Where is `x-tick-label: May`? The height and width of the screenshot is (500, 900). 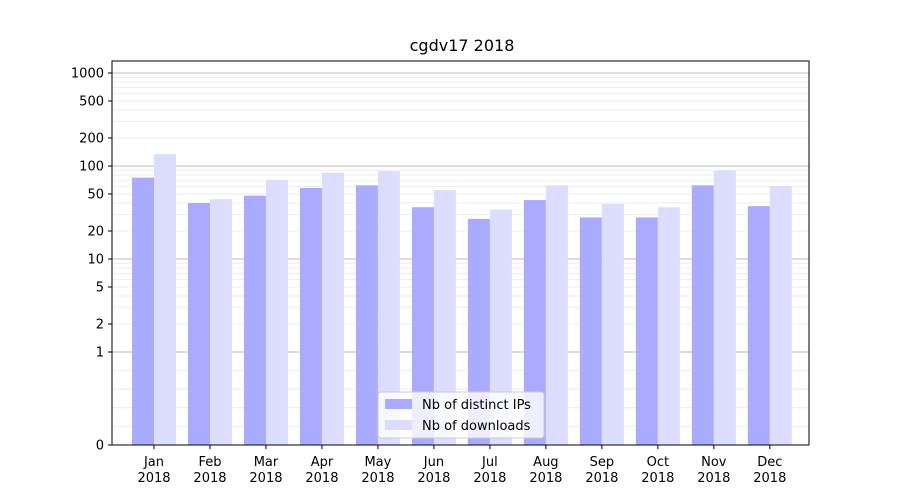 x-tick-label: May is located at coordinates (377, 462).